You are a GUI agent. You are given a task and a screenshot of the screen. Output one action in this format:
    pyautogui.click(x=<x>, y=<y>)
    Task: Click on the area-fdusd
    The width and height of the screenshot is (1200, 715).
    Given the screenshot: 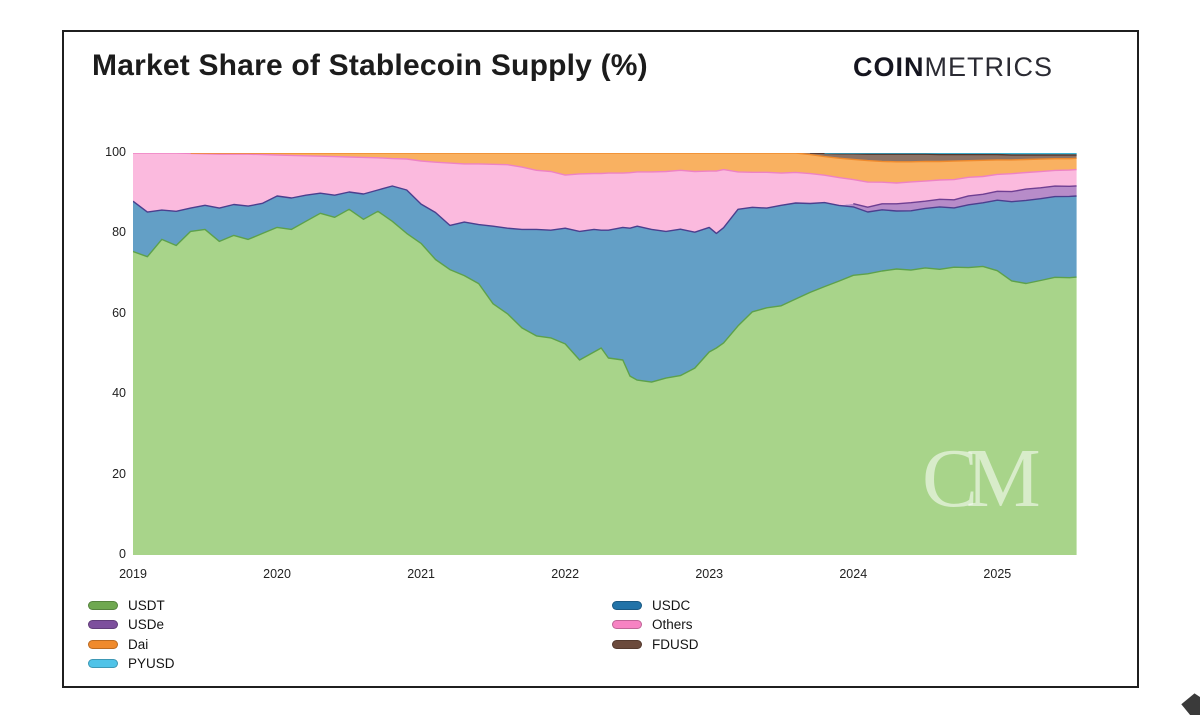 What is the action you would take?
    pyautogui.click(x=605, y=157)
    